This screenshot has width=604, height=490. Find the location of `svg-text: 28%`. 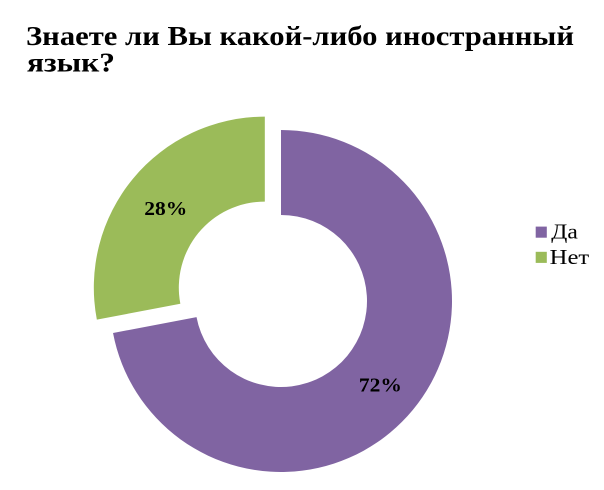

svg-text: 28% is located at coordinates (165, 209).